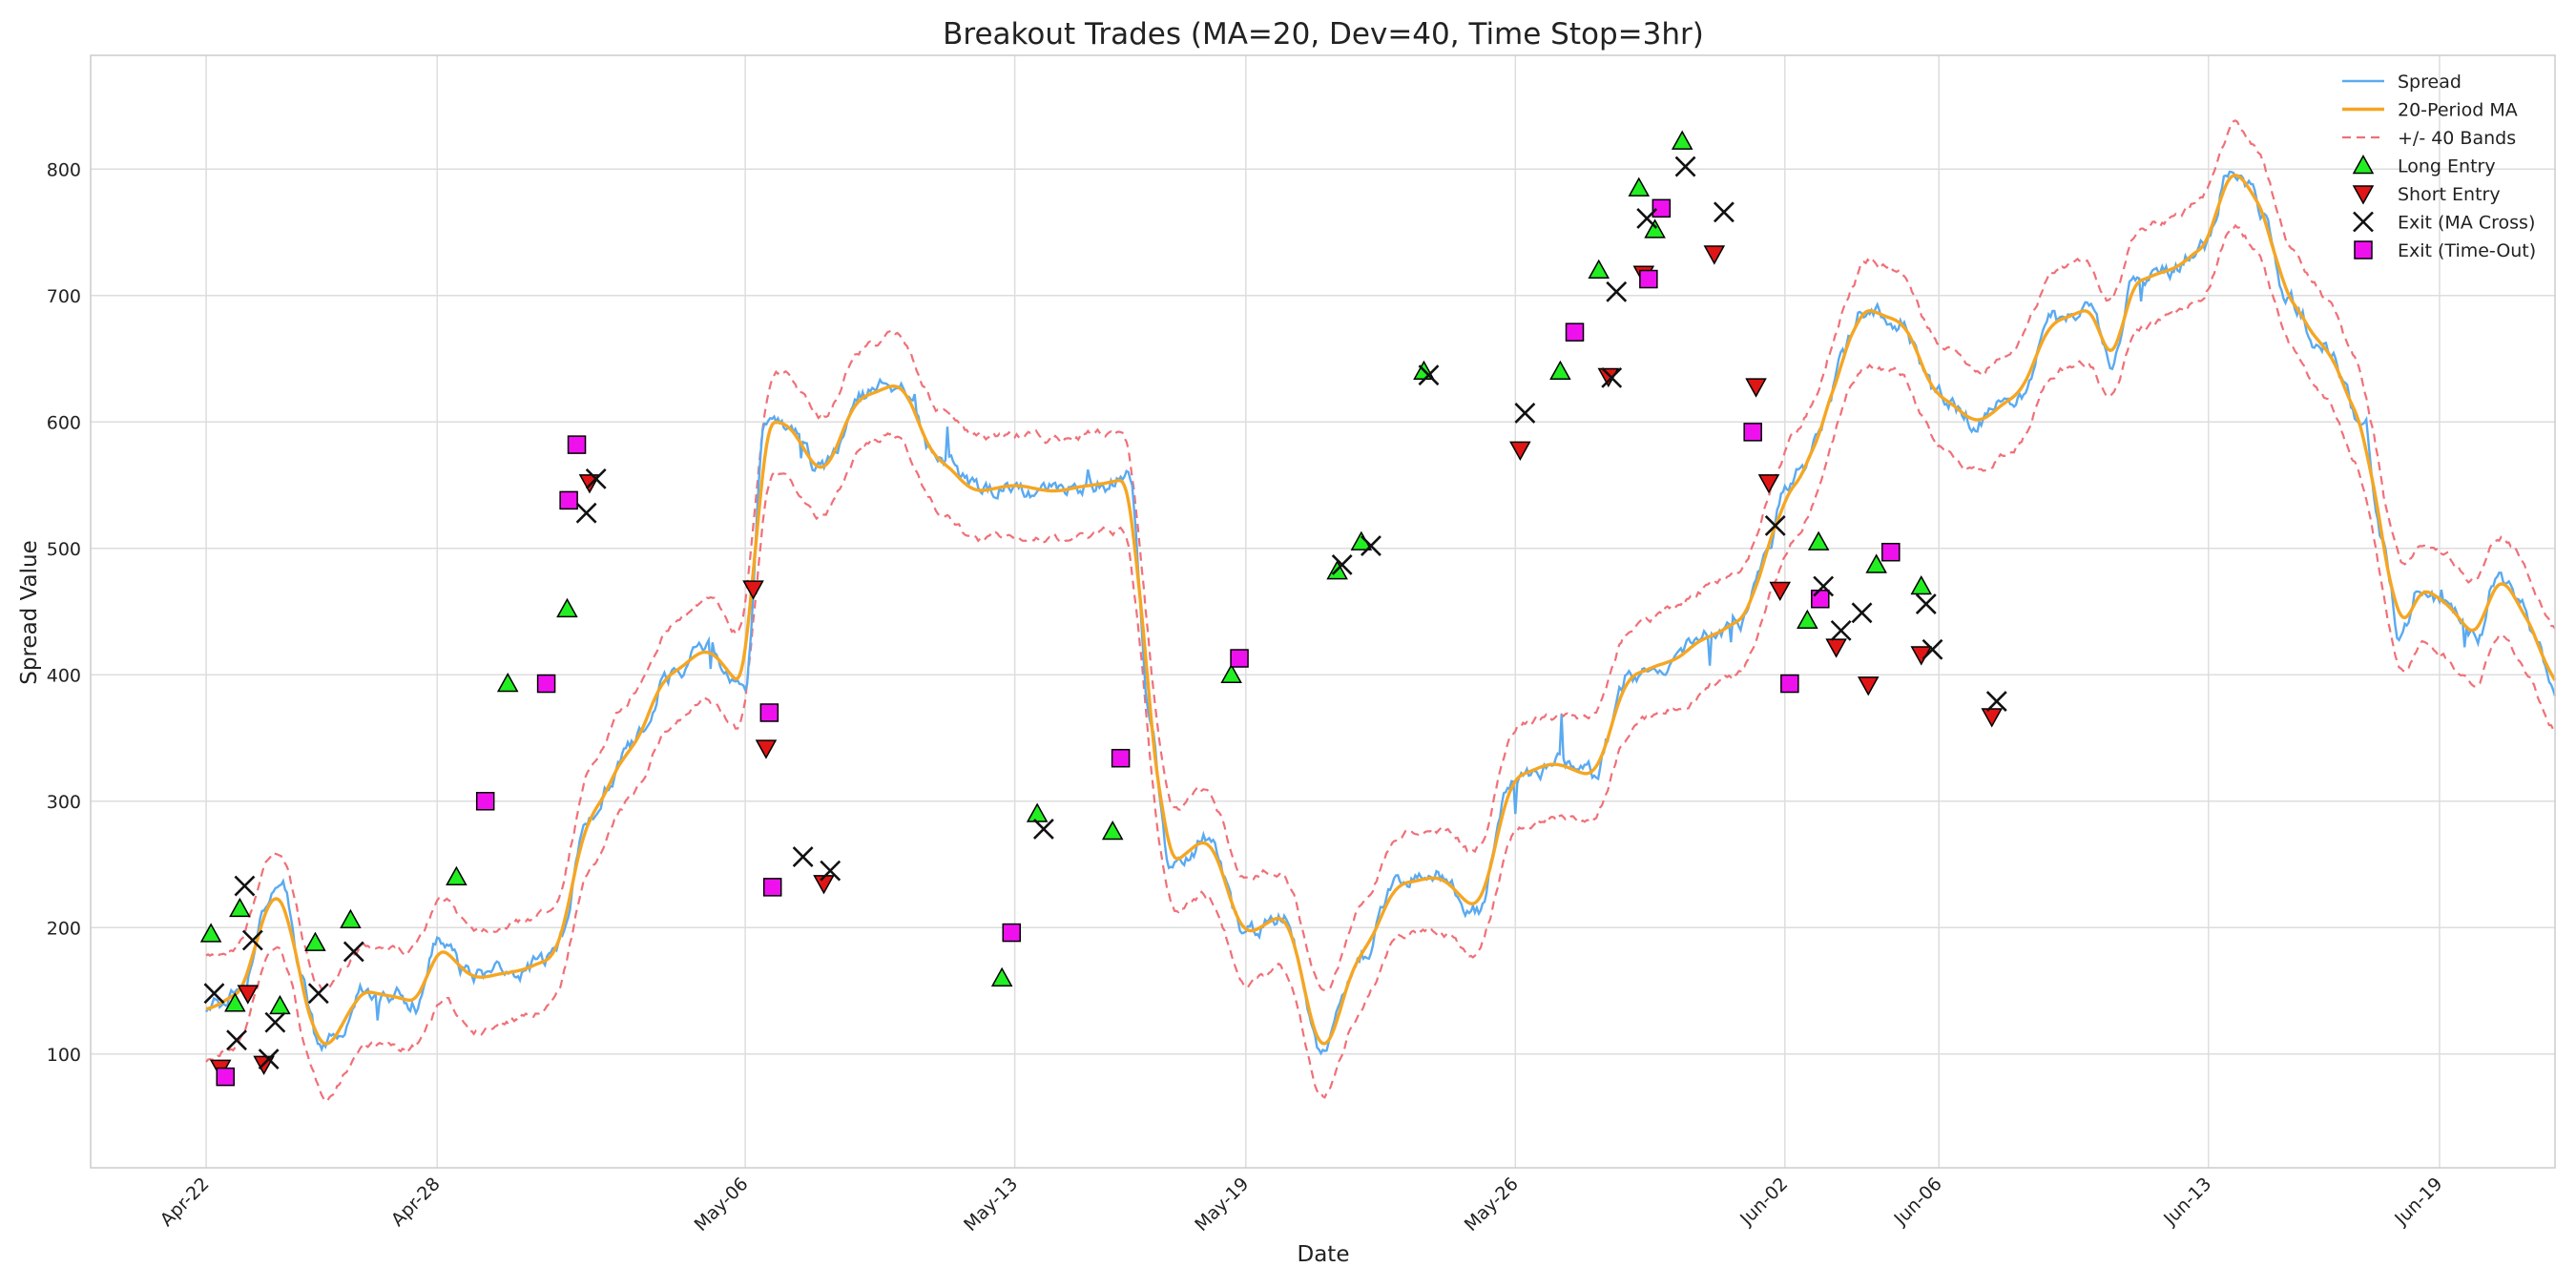  Describe the element at coordinates (64, 928) in the screenshot. I see `y-tick-label: 200` at that location.